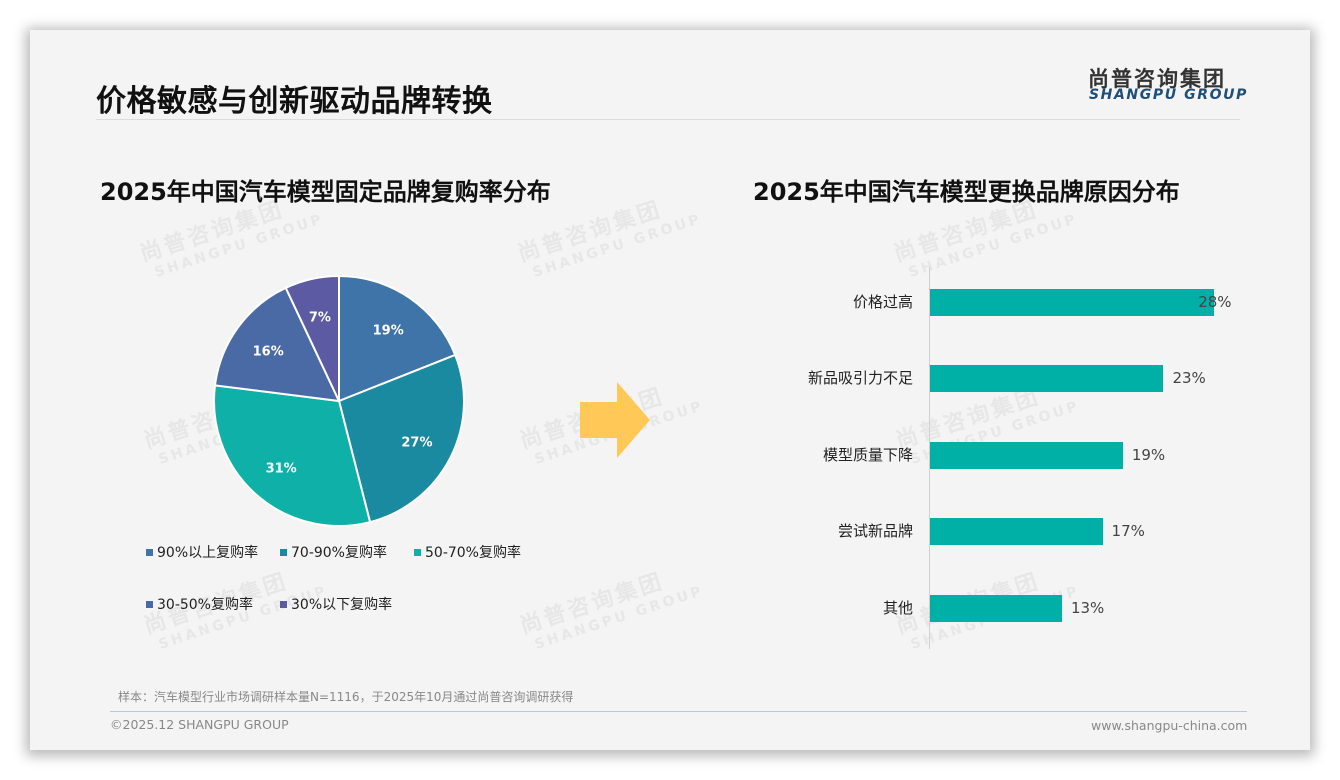  I want to click on legend-item: 50-70%复购率, so click(467, 552).